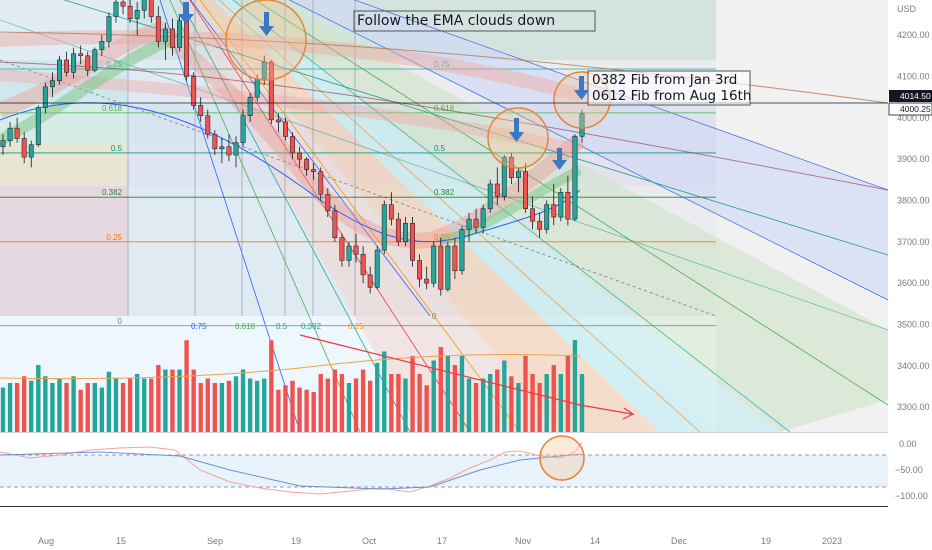 The width and height of the screenshot is (932, 550). I want to click on fib-level-label: 0.618, so click(112, 108).